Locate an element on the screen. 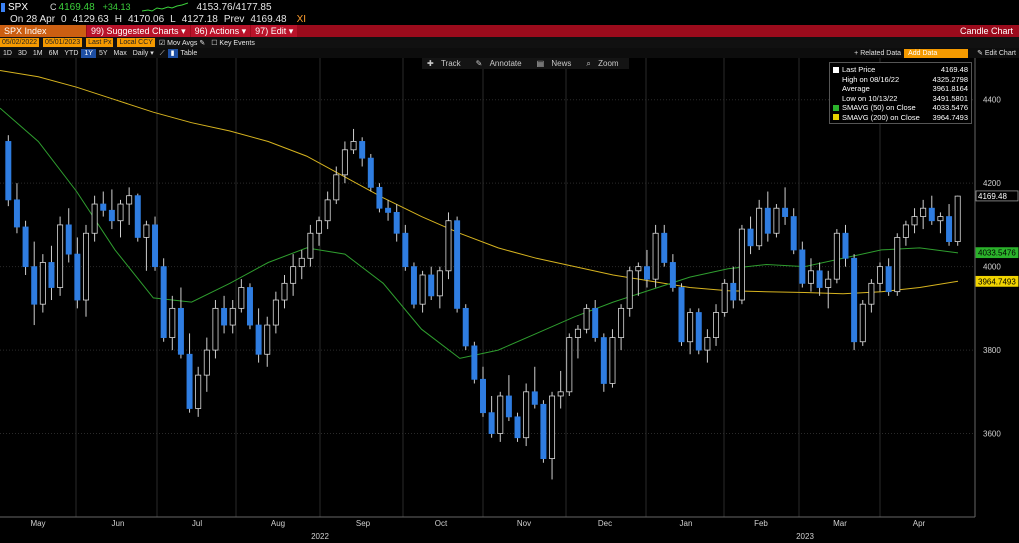 The height and width of the screenshot is (543, 1019). news-tool: ▤ News is located at coordinates (557, 63).